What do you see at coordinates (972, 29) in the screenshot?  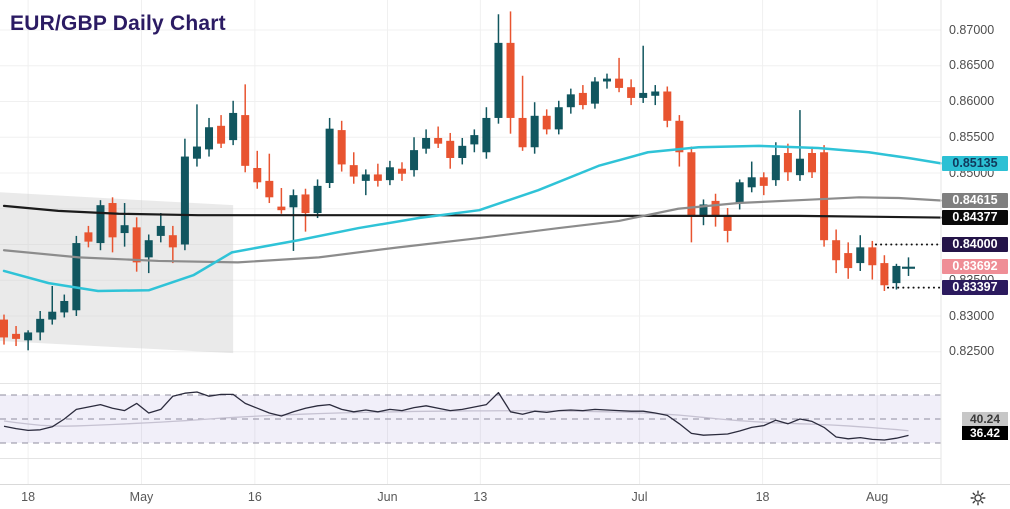 I see `price-axis-label: 0.87000` at bounding box center [972, 29].